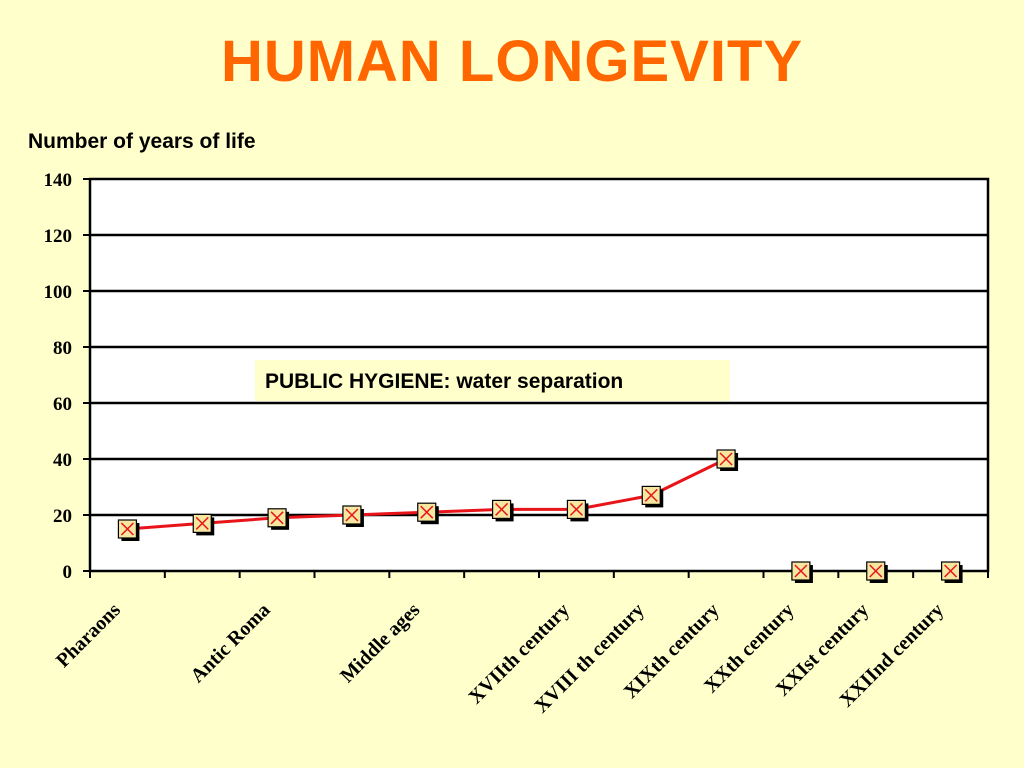  Describe the element at coordinates (540, 516) in the screenshot. I see `series-markers` at that location.